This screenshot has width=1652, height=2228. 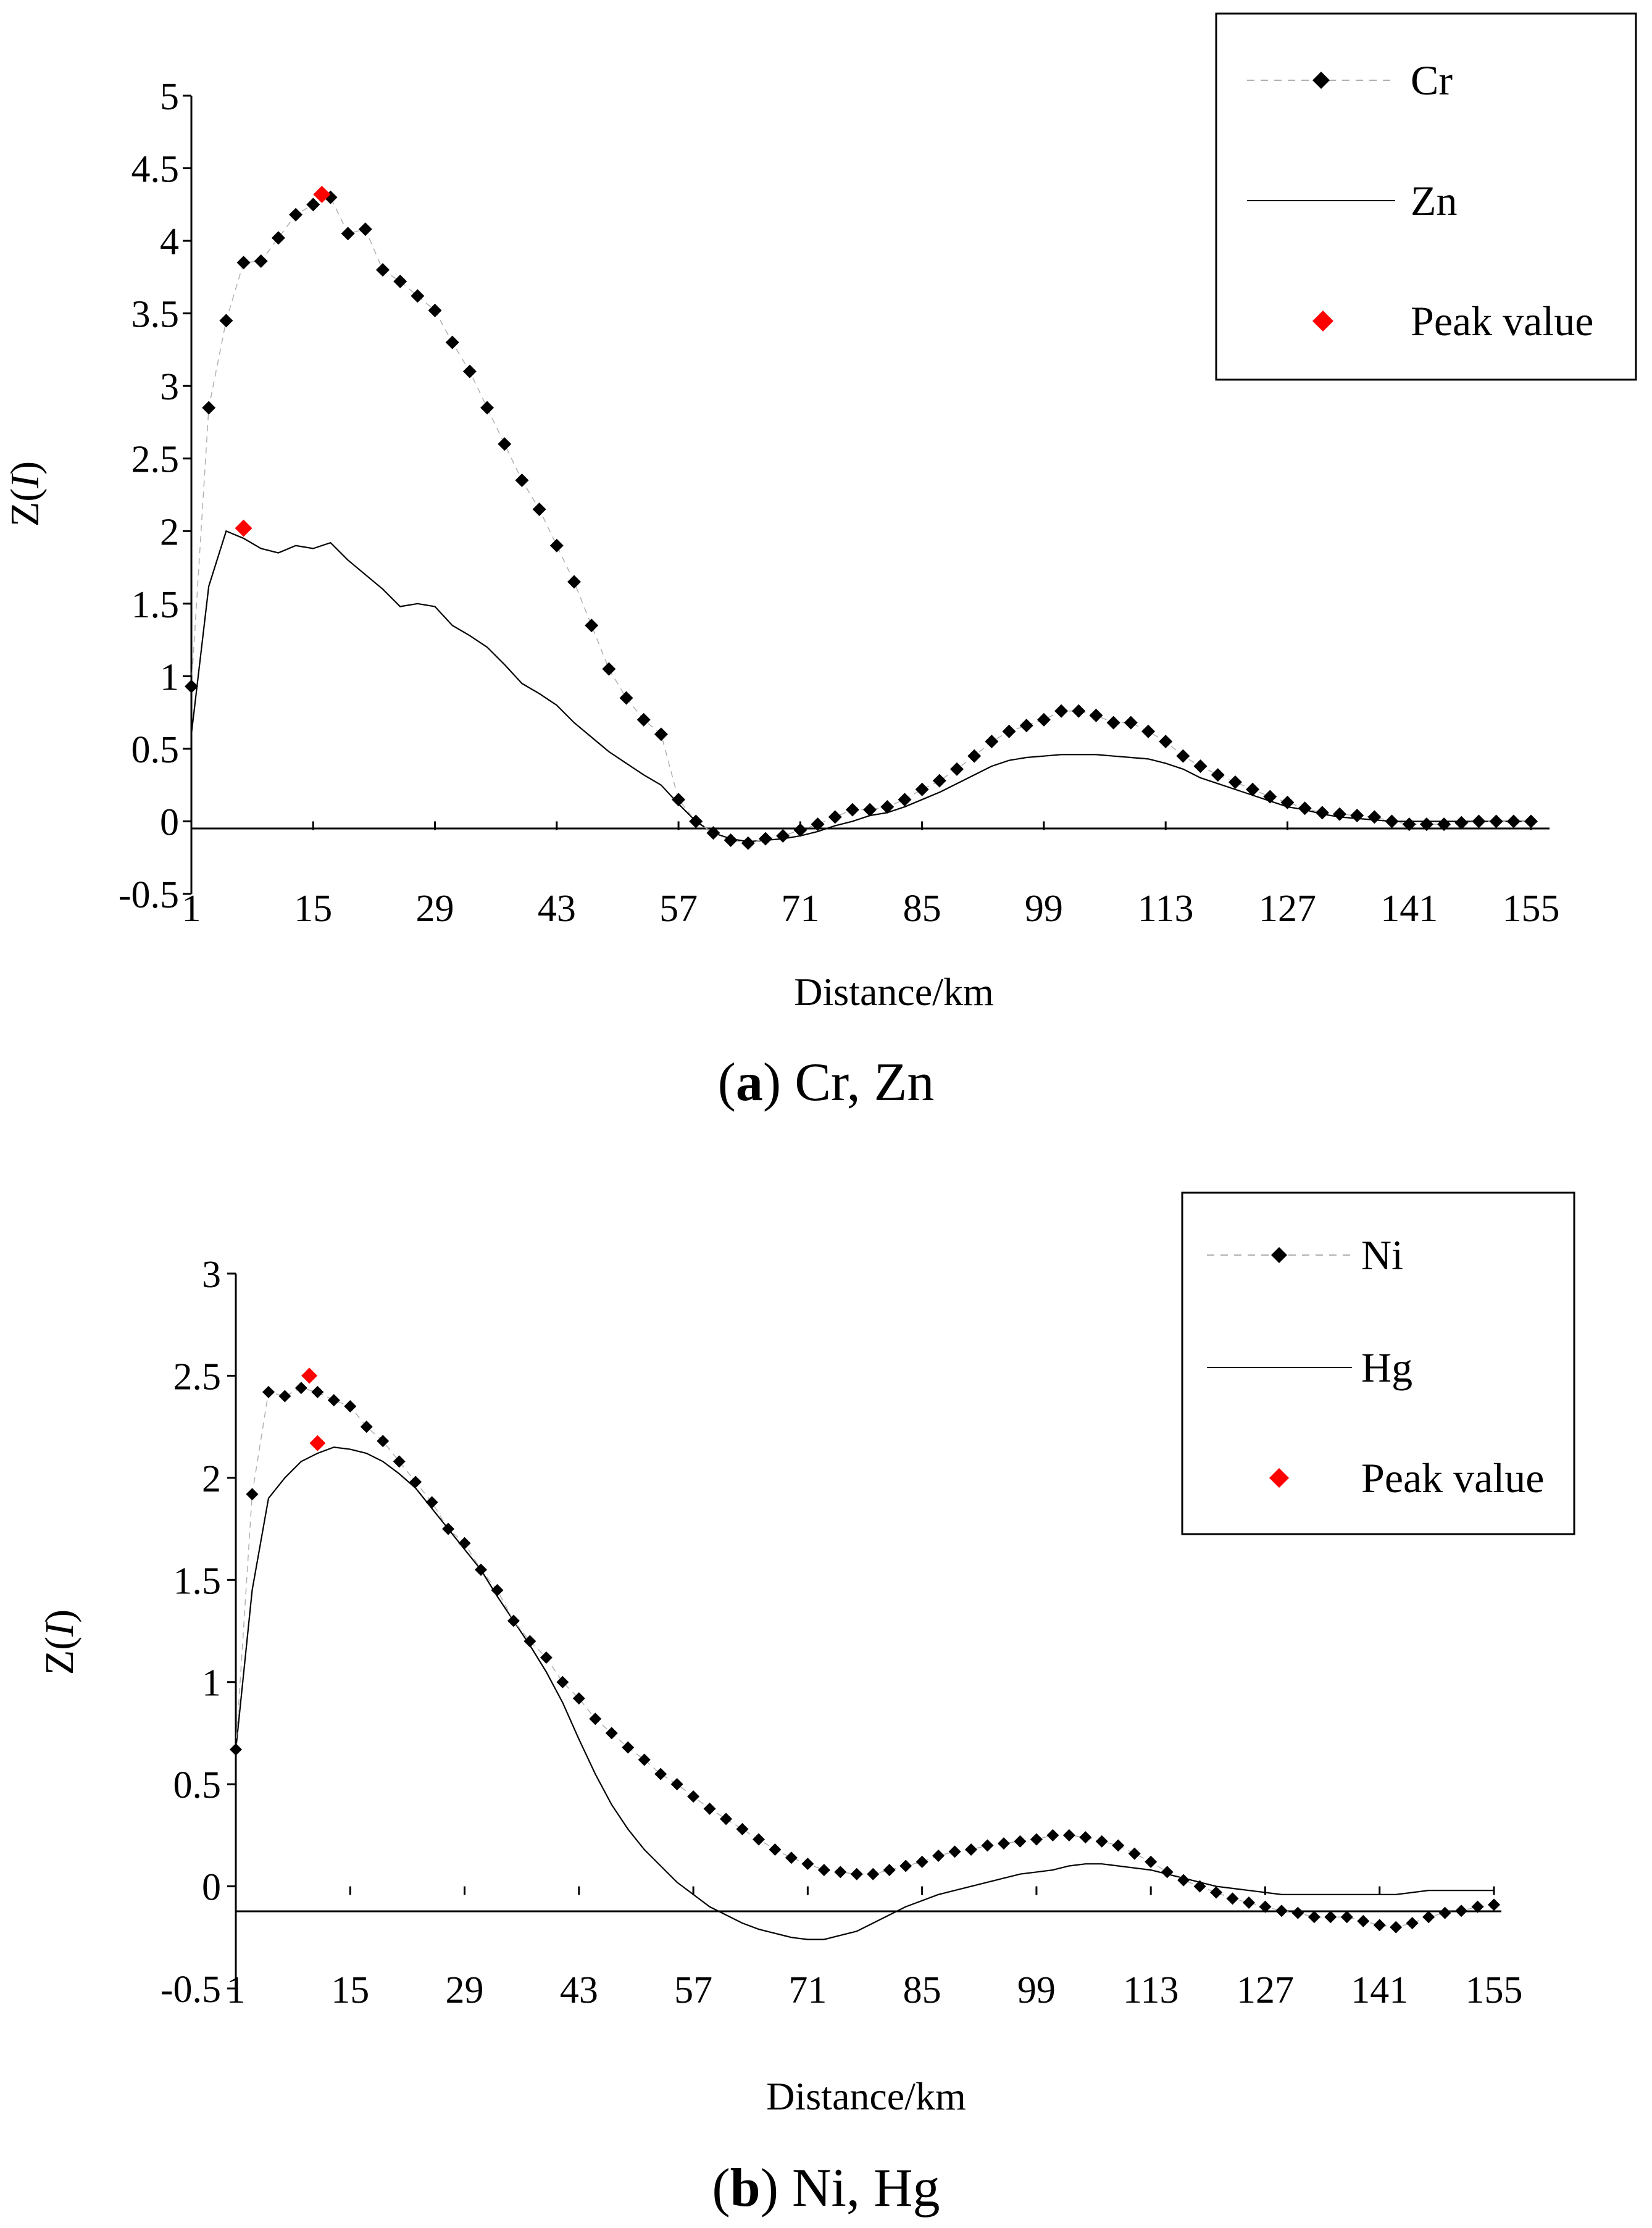 I want to click on legend-cr-marker, so click(x=1321, y=80).